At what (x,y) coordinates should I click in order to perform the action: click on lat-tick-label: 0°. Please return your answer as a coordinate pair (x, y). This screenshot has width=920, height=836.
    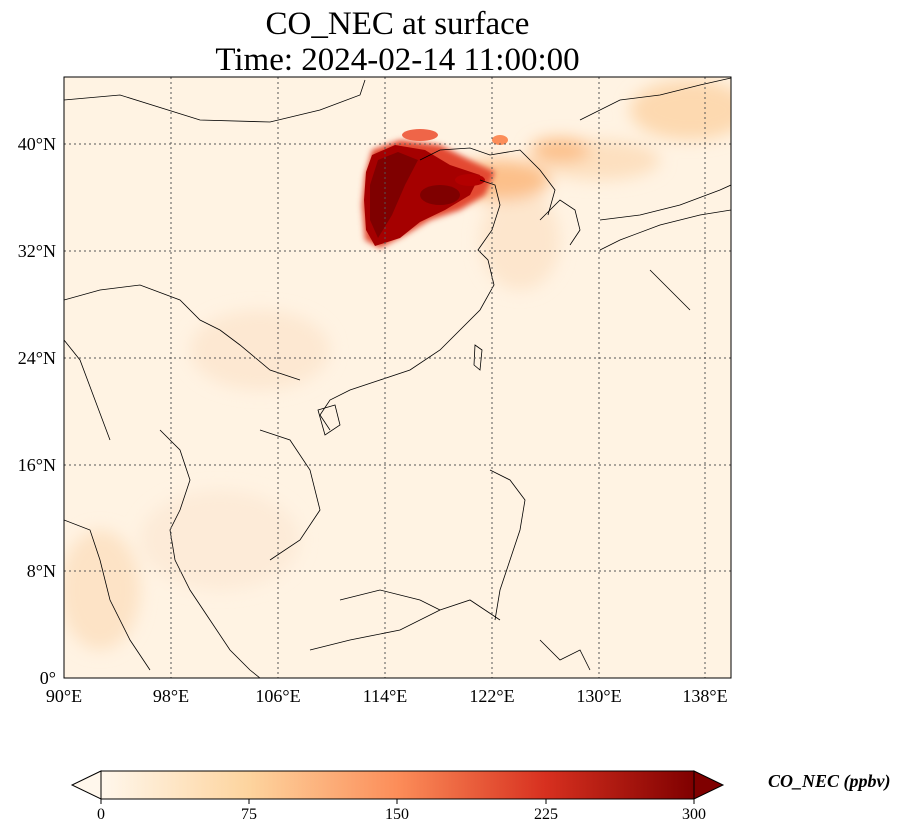
    Looking at the image, I should click on (47, 678).